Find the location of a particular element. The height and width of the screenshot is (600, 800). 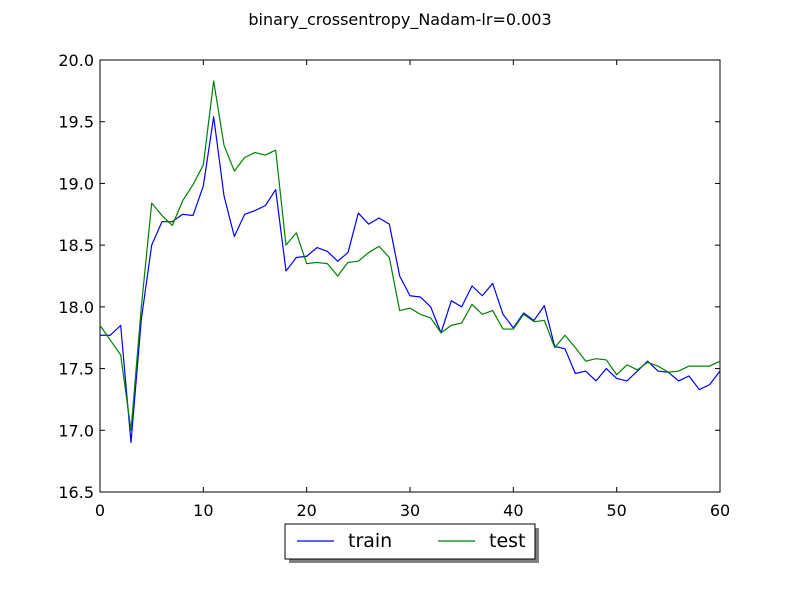

x-tick-label: 20 is located at coordinates (306, 510).